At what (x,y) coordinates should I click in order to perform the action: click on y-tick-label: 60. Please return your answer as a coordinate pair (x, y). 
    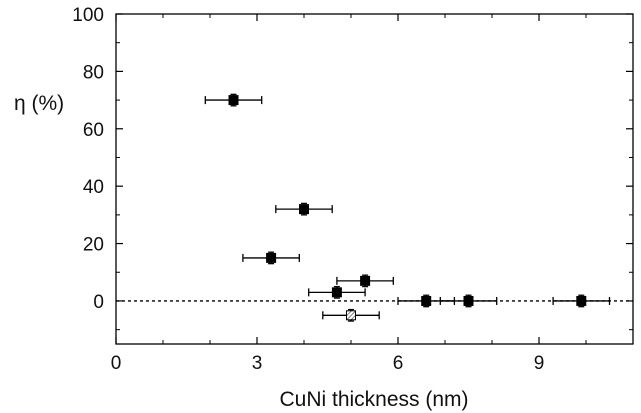
    Looking at the image, I should click on (93, 130).